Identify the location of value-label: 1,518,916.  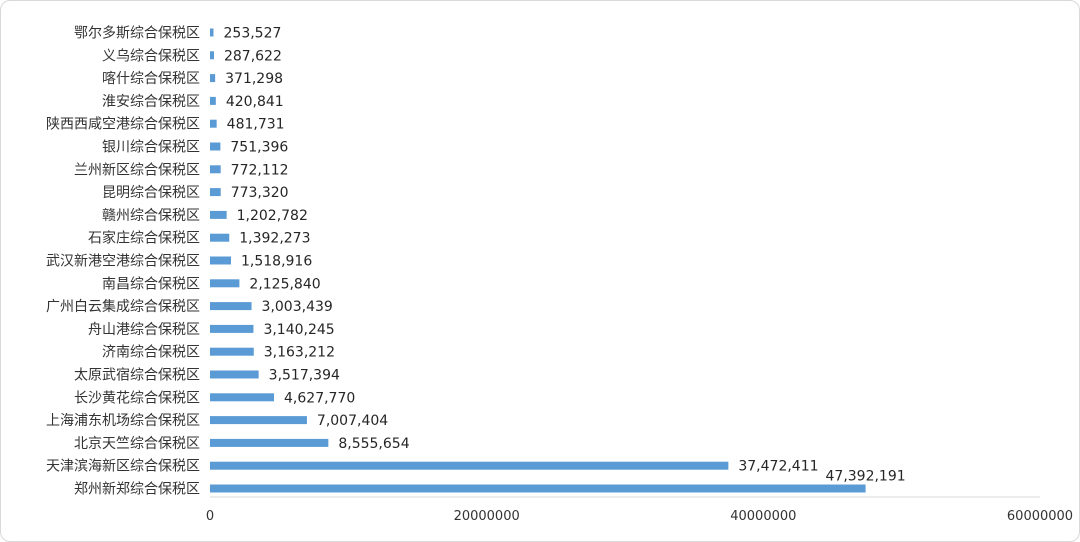
(276, 262).